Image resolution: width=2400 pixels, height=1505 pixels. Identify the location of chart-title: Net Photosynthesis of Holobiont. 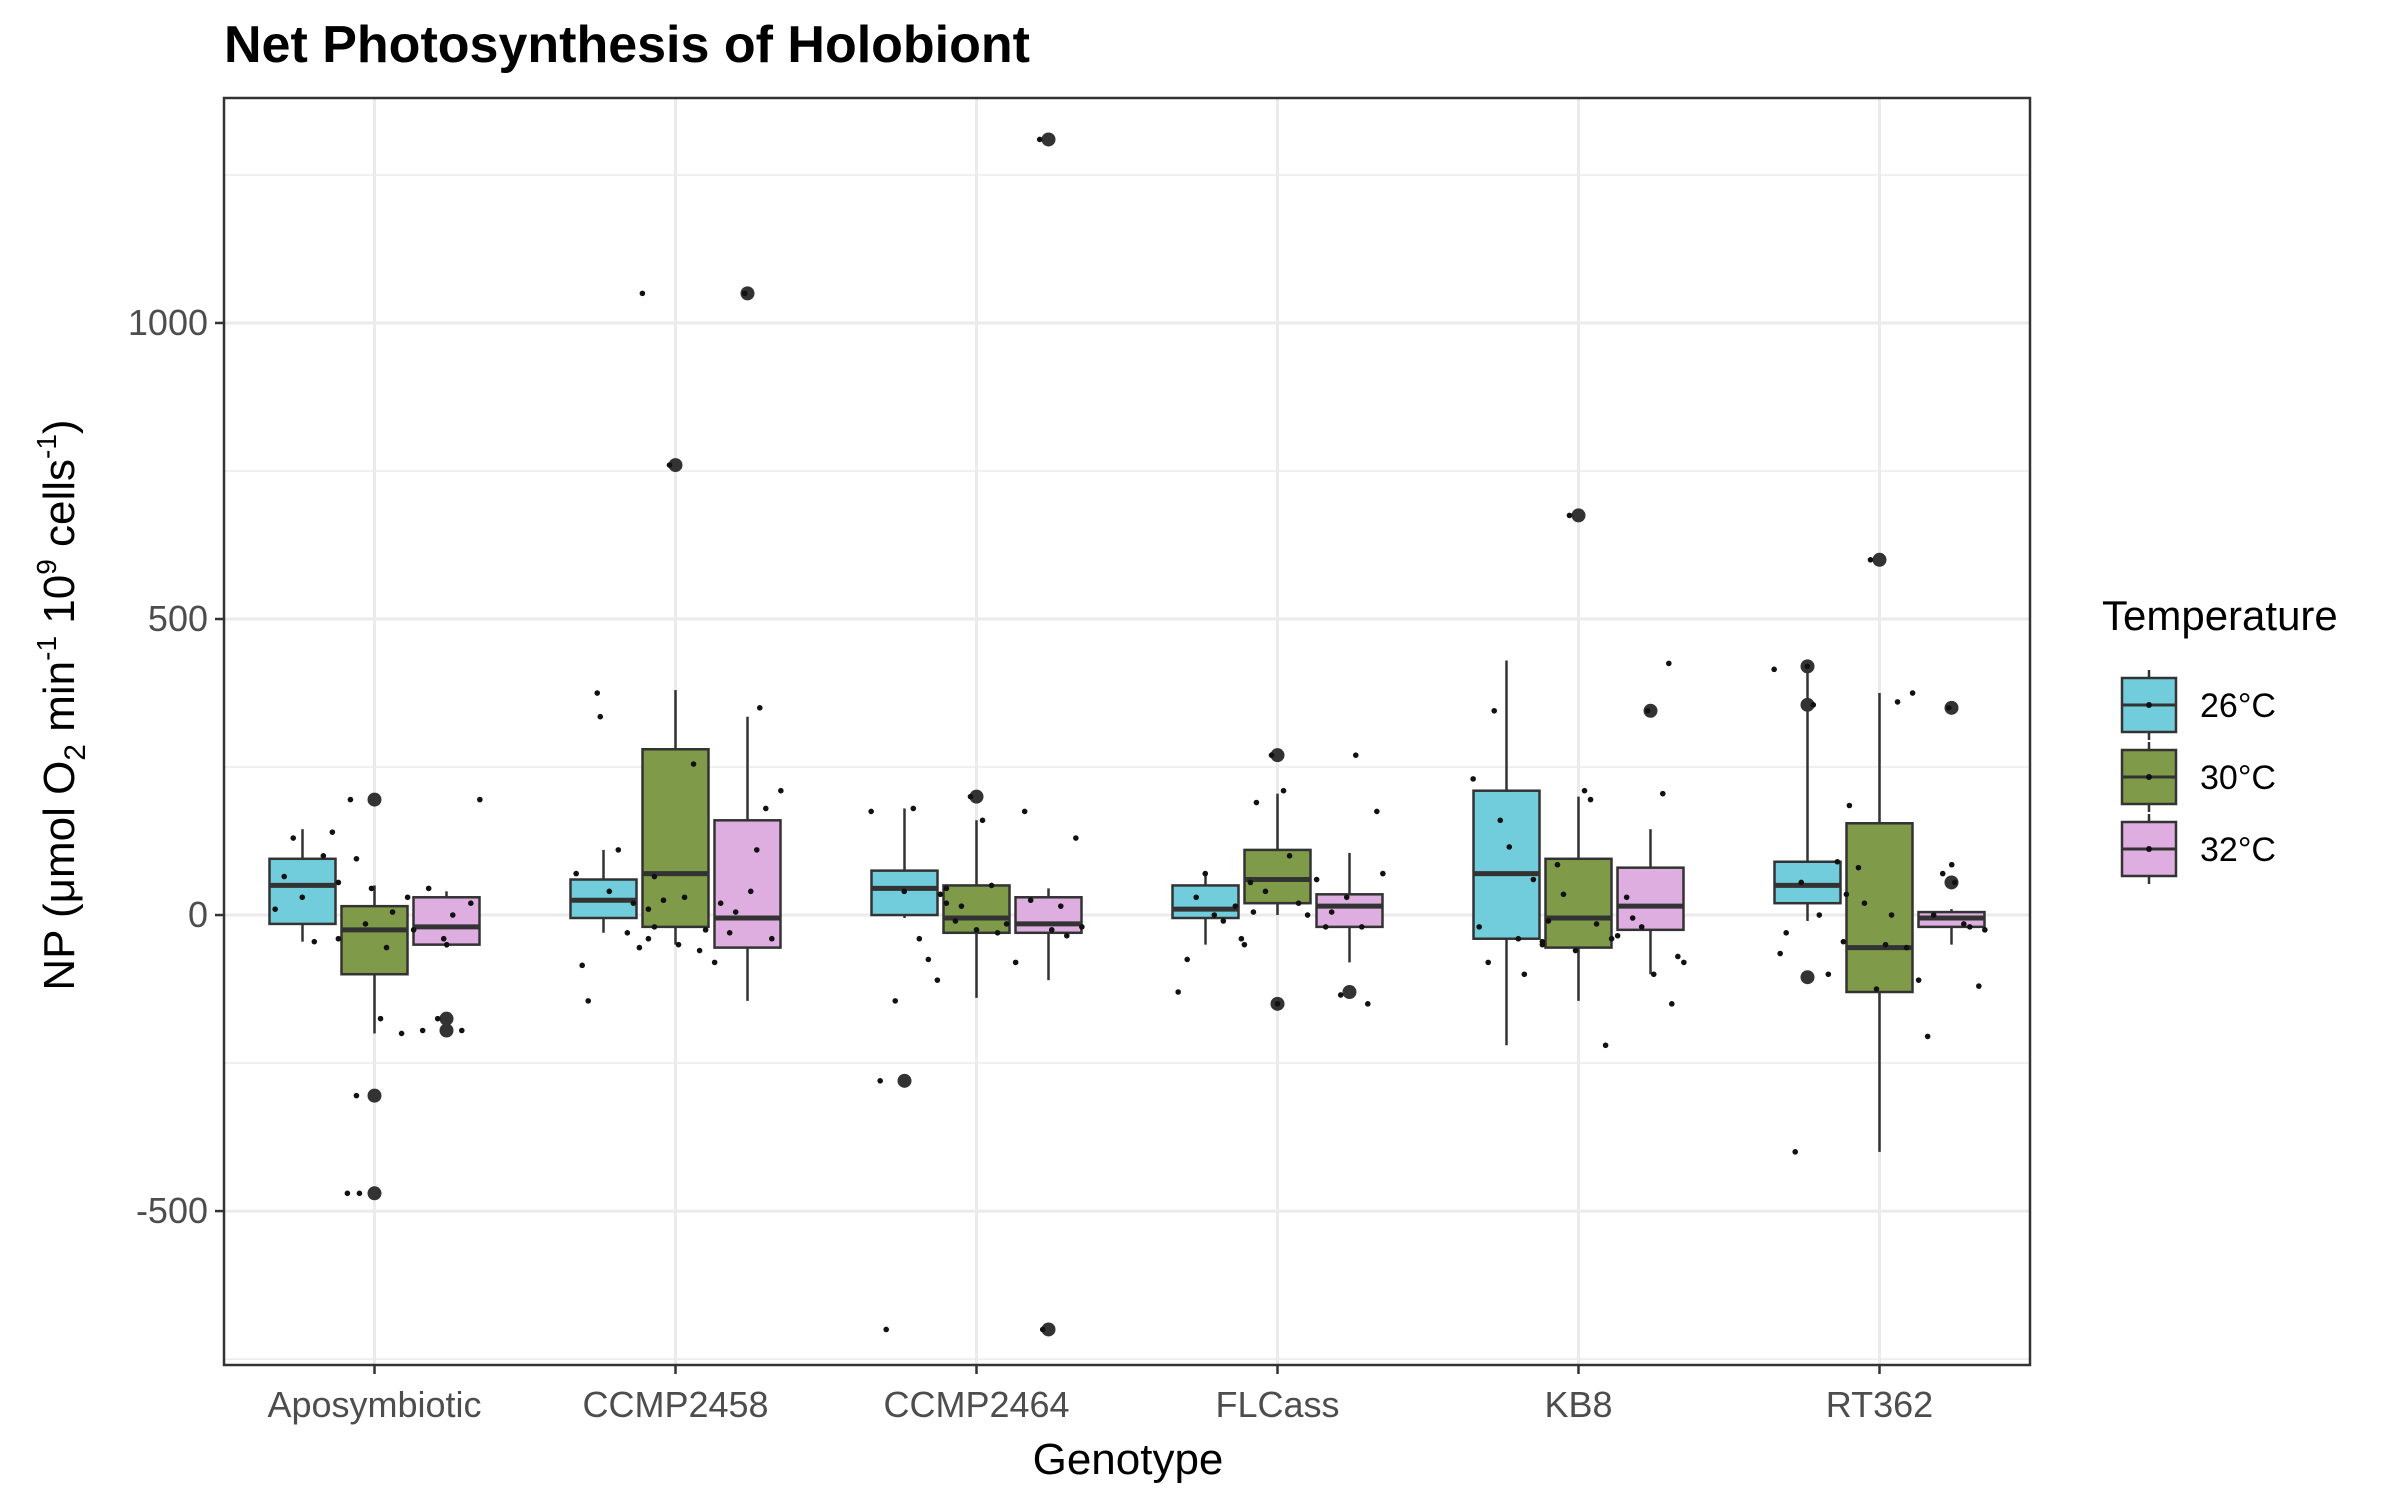
(627, 45).